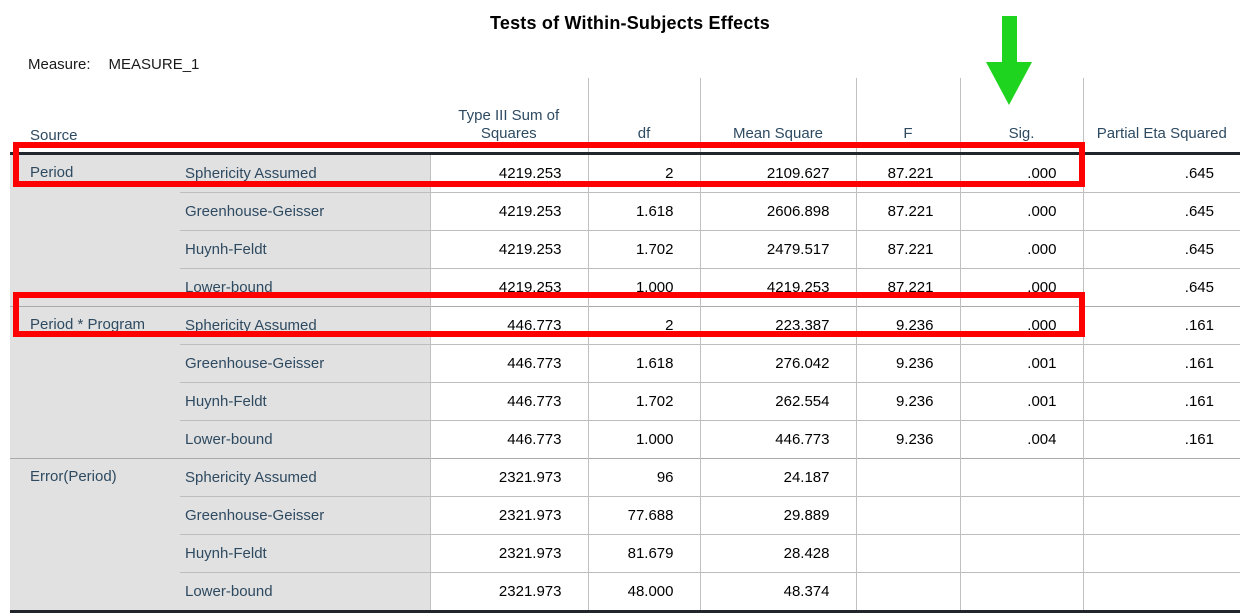 This screenshot has height=613, width=1260. I want to click on measure-value: MEASURE_1, so click(154, 64).